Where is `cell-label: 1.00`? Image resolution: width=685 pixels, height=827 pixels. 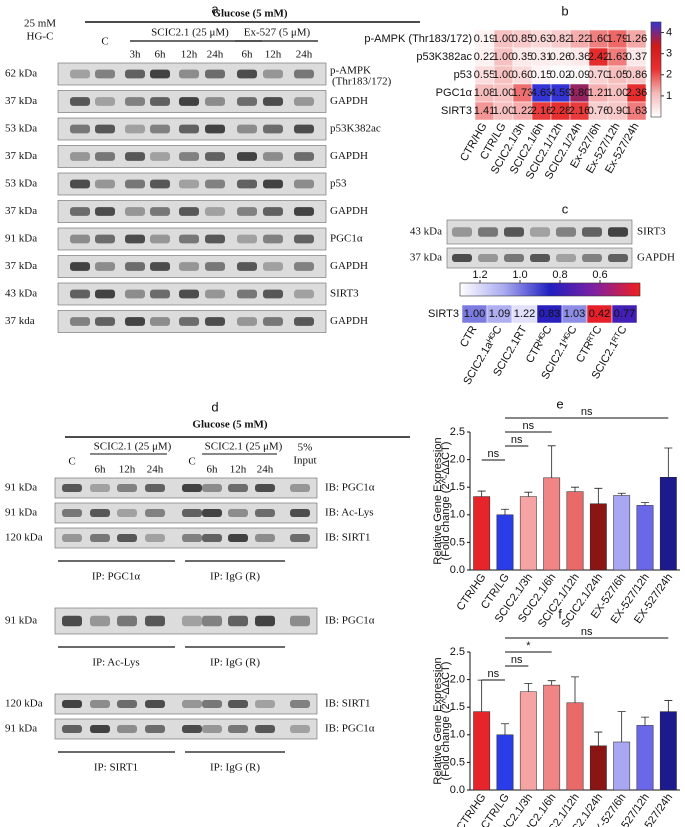 cell-label: 1.00 is located at coordinates (503, 39).